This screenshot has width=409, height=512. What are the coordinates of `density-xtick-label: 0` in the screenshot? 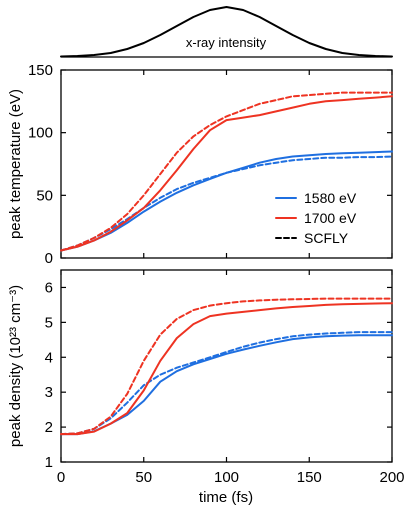 It's located at (61, 477).